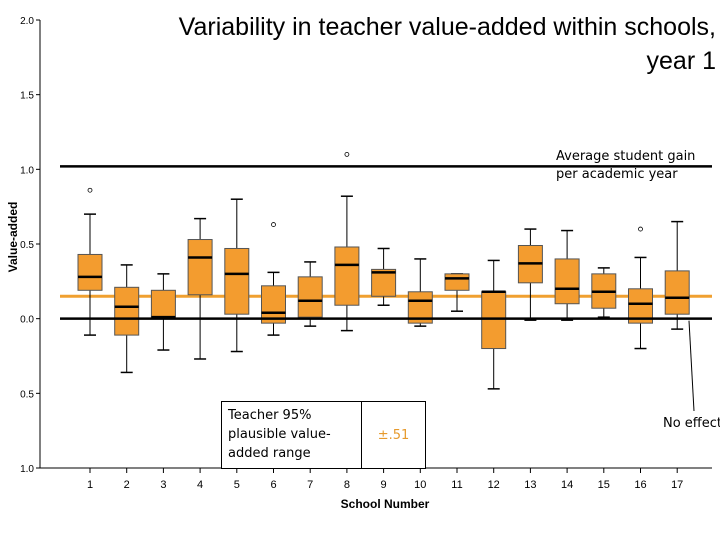 The height and width of the screenshot is (540, 720). Describe the element at coordinates (530, 485) in the screenshot. I see `x-tick-label: 13` at that location.